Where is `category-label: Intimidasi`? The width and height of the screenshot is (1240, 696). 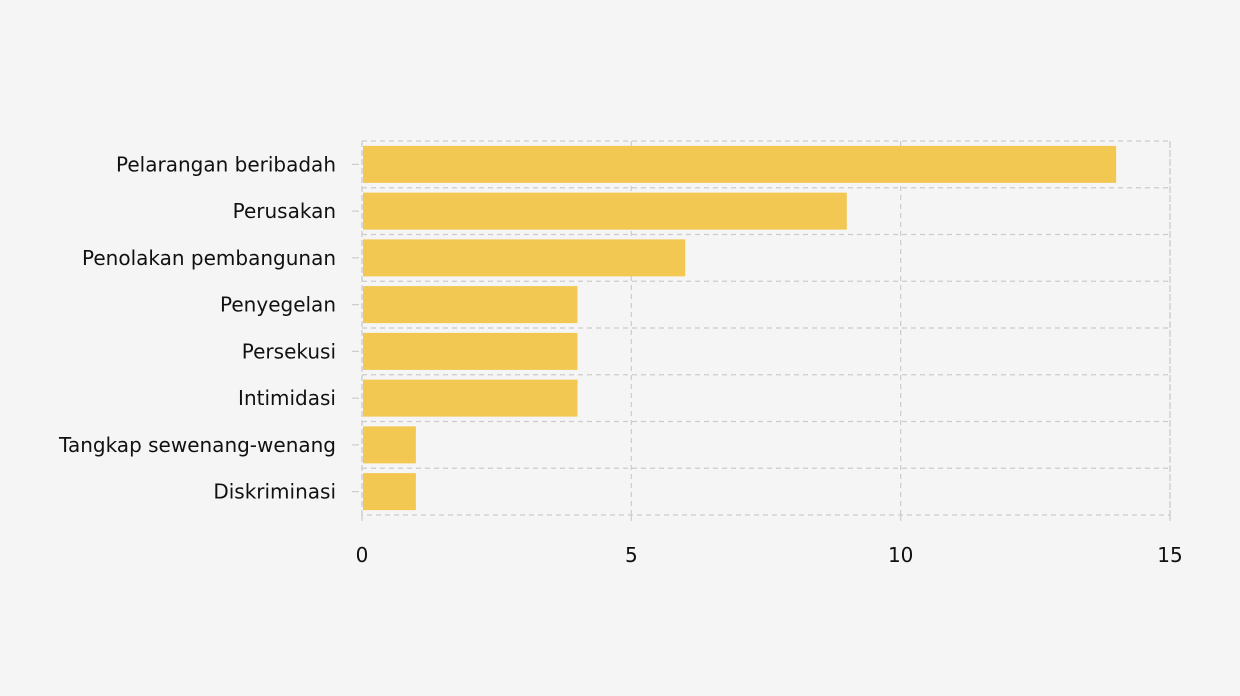 category-label: Intimidasi is located at coordinates (287, 398).